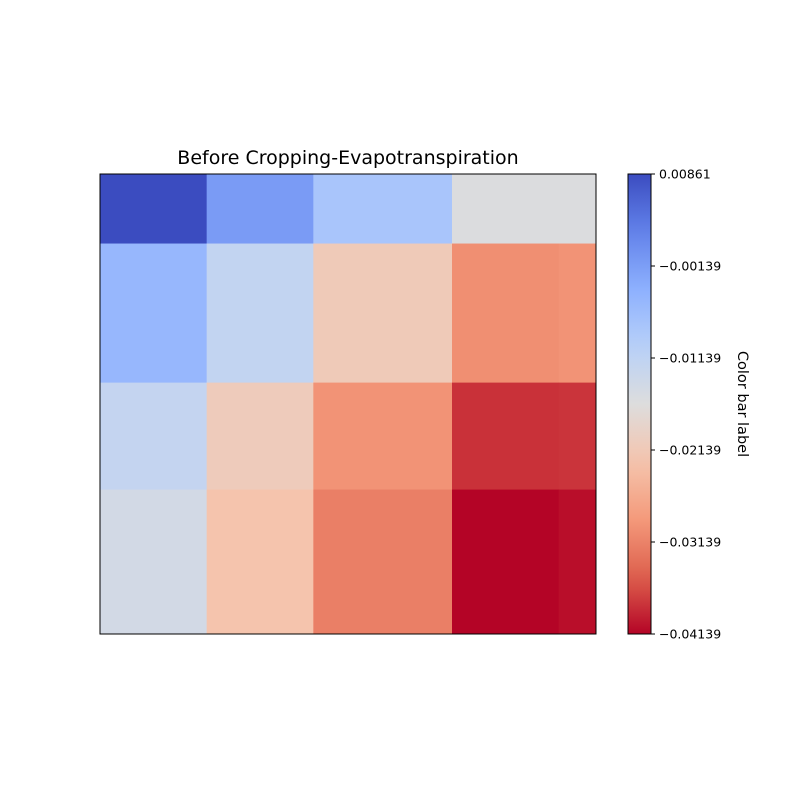 The height and width of the screenshot is (800, 800). Describe the element at coordinates (690, 266) in the screenshot. I see `colorbar-tick-label: −0.00139` at that location.